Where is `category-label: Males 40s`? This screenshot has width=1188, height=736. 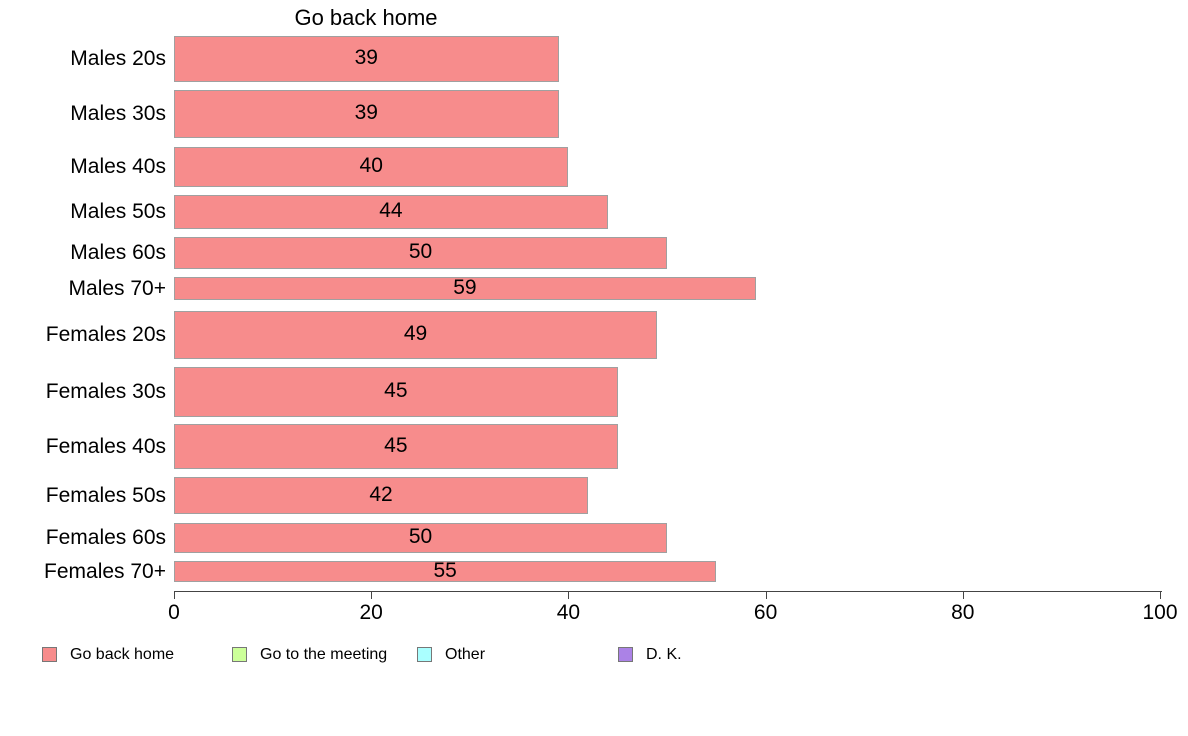
category-label: Males 40s is located at coordinates (118, 166).